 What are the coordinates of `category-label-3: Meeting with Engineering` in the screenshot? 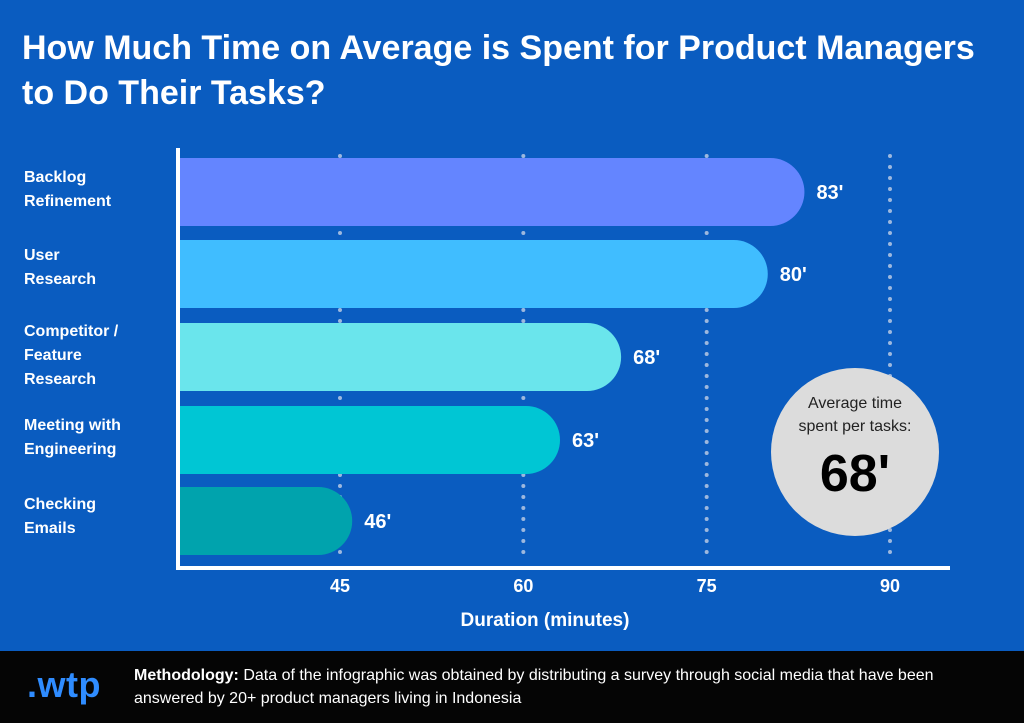 It's located at (72, 437).